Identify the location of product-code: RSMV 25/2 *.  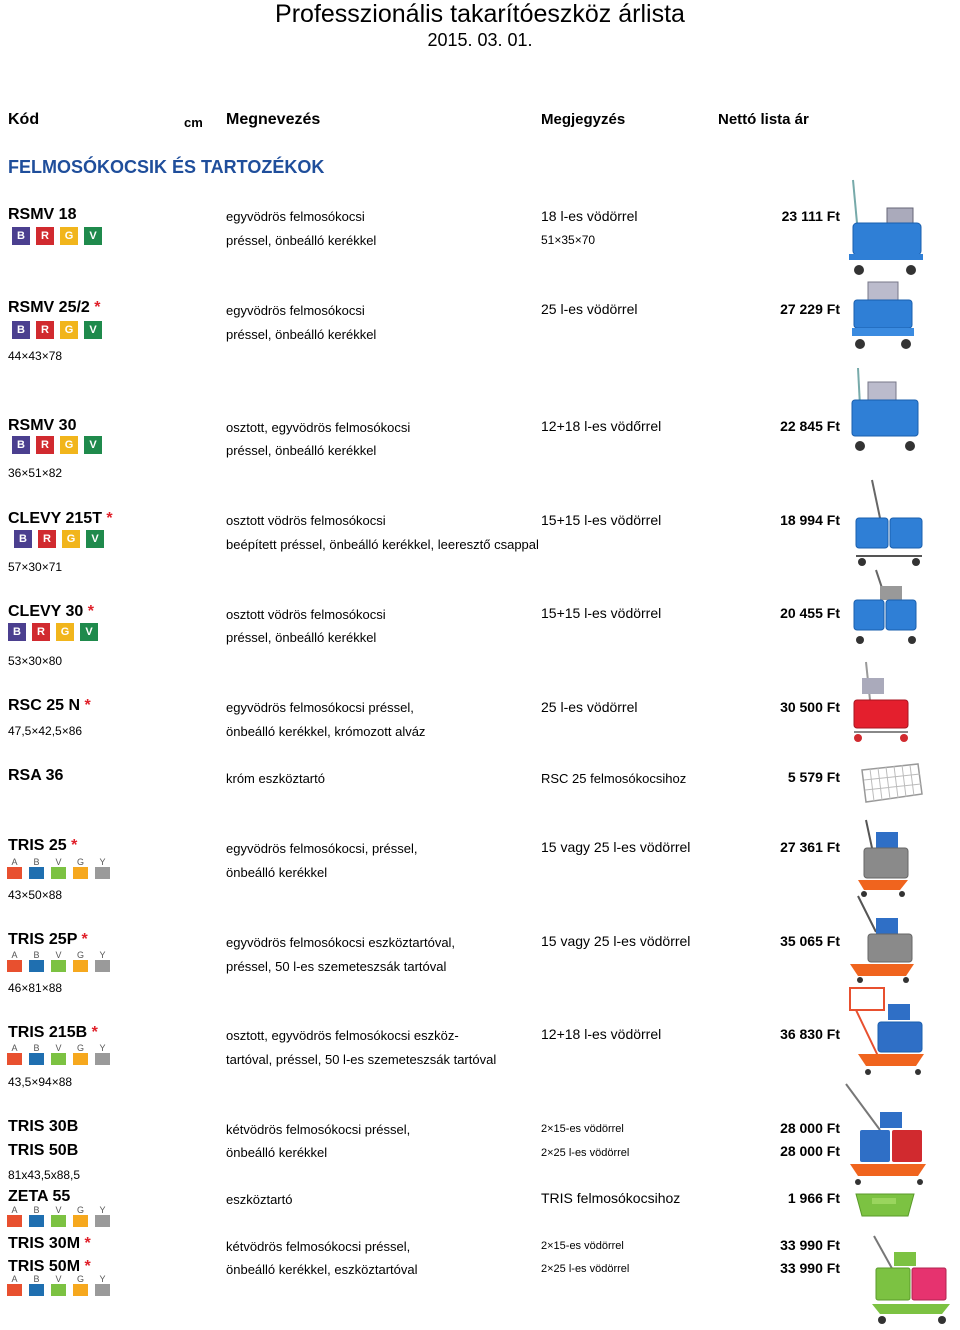
(54, 307).